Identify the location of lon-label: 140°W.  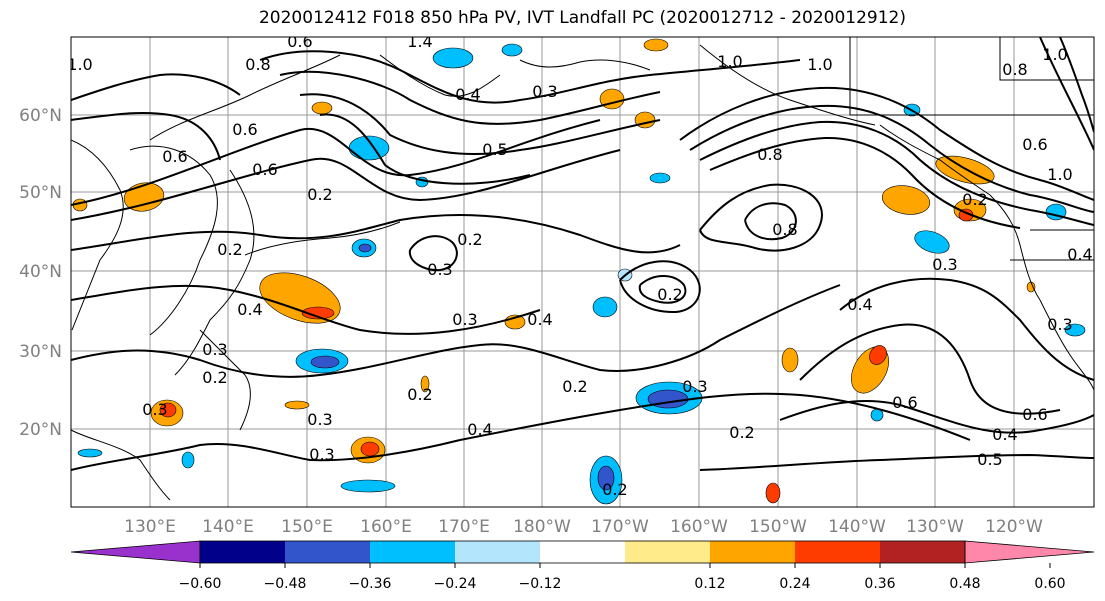
(857, 527).